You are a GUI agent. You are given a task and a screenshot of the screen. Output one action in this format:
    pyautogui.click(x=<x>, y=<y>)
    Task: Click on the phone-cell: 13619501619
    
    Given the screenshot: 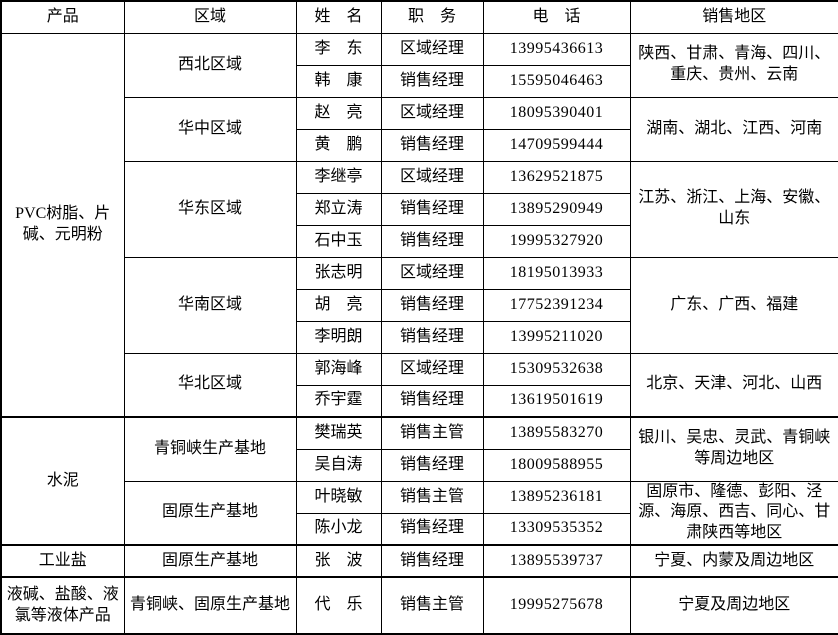 What is the action you would take?
    pyautogui.click(x=556, y=401)
    